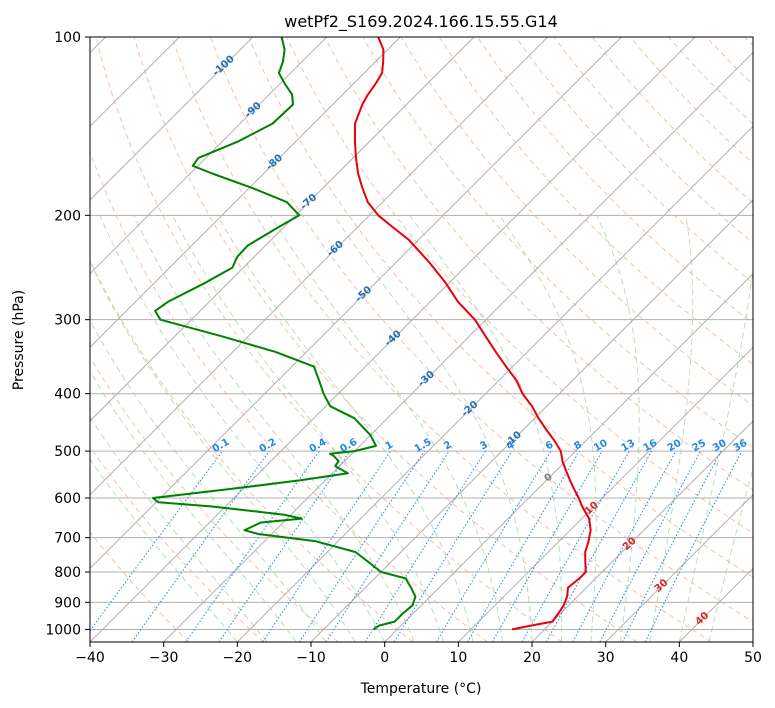  What do you see at coordinates (423, 446) in the screenshot?
I see `mixing-ratio-label: 1.5` at bounding box center [423, 446].